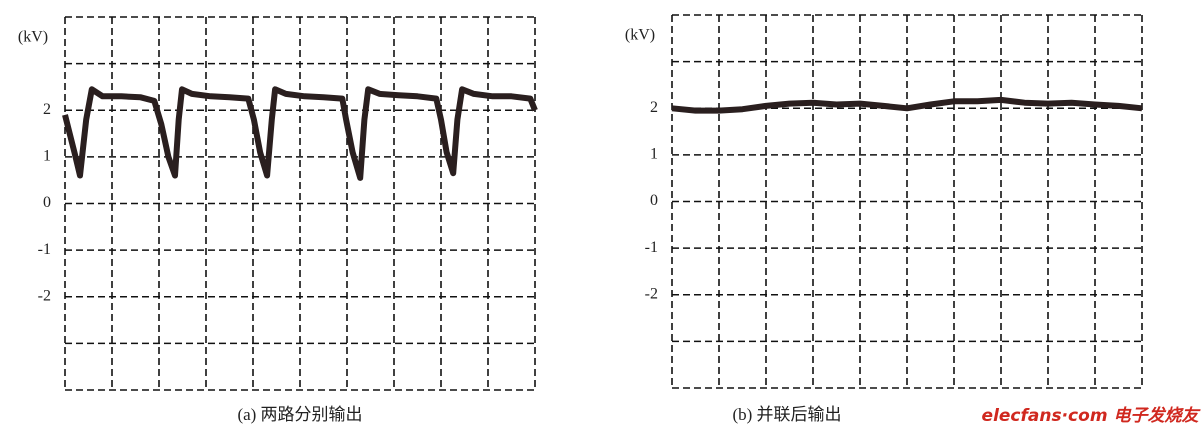 The height and width of the screenshot is (436, 1202). Describe the element at coordinates (1092, 416) in the screenshot. I see `watermark: elecfans·com 电子发烧友` at that location.